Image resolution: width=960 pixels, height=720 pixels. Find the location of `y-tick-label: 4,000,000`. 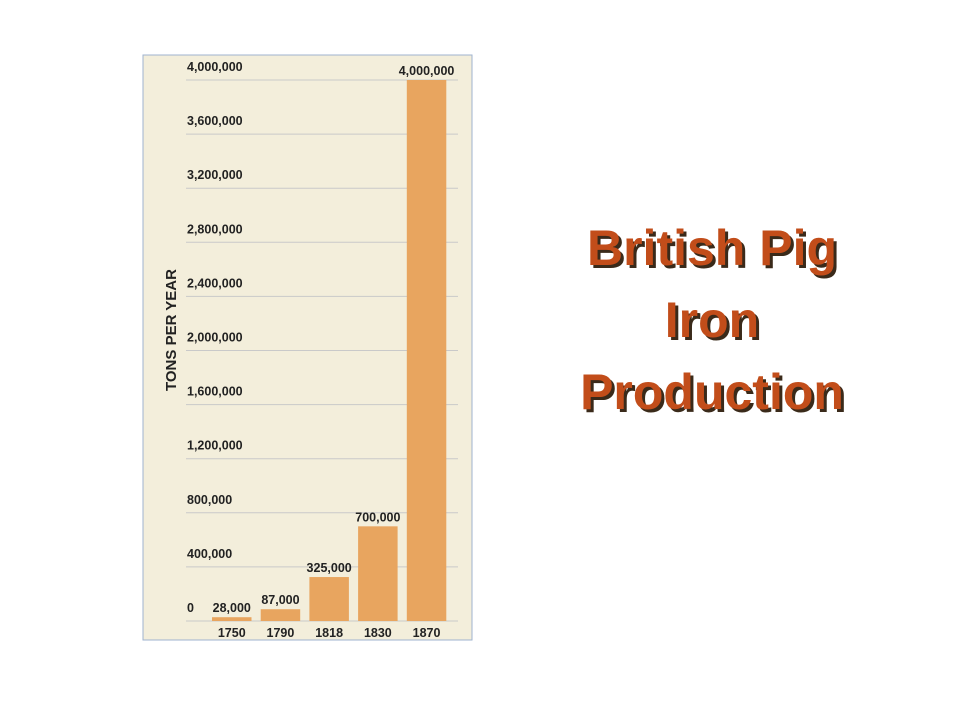

y-tick-label: 4,000,000 is located at coordinates (215, 67).